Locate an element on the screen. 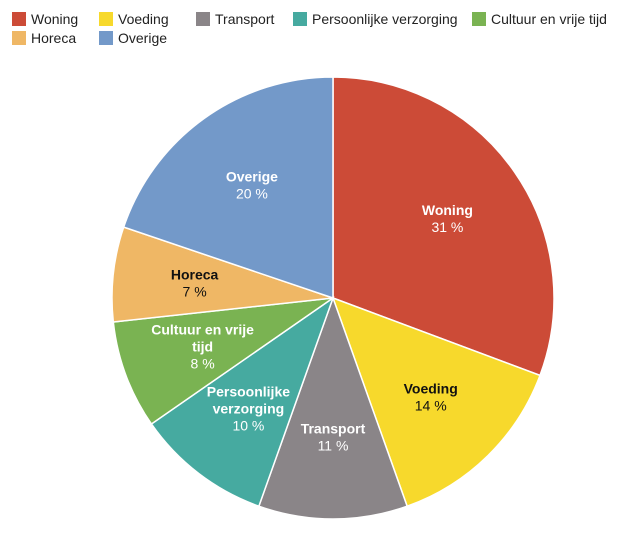  pie-label-cultuur-en-vrije-tijd: Cultuur en vrije tijd 8 % is located at coordinates (202, 347).